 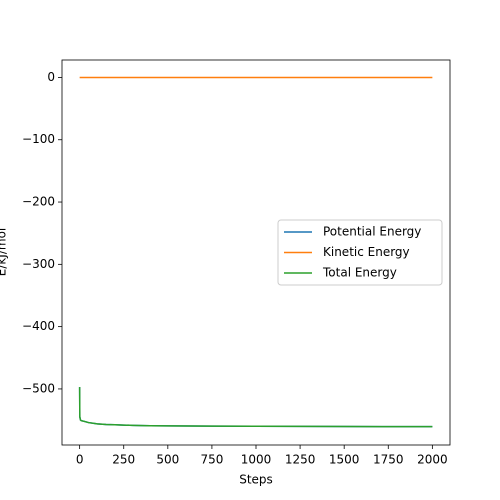 What do you see at coordinates (366, 252) in the screenshot?
I see `legend-label: Kinetic Energy` at bounding box center [366, 252].